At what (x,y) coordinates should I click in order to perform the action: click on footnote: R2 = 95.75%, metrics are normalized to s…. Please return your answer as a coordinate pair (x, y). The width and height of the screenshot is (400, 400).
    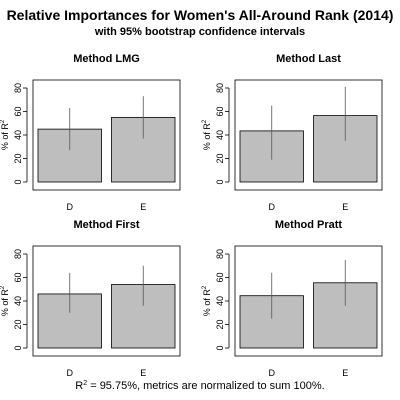
    Looking at the image, I should click on (200, 386).